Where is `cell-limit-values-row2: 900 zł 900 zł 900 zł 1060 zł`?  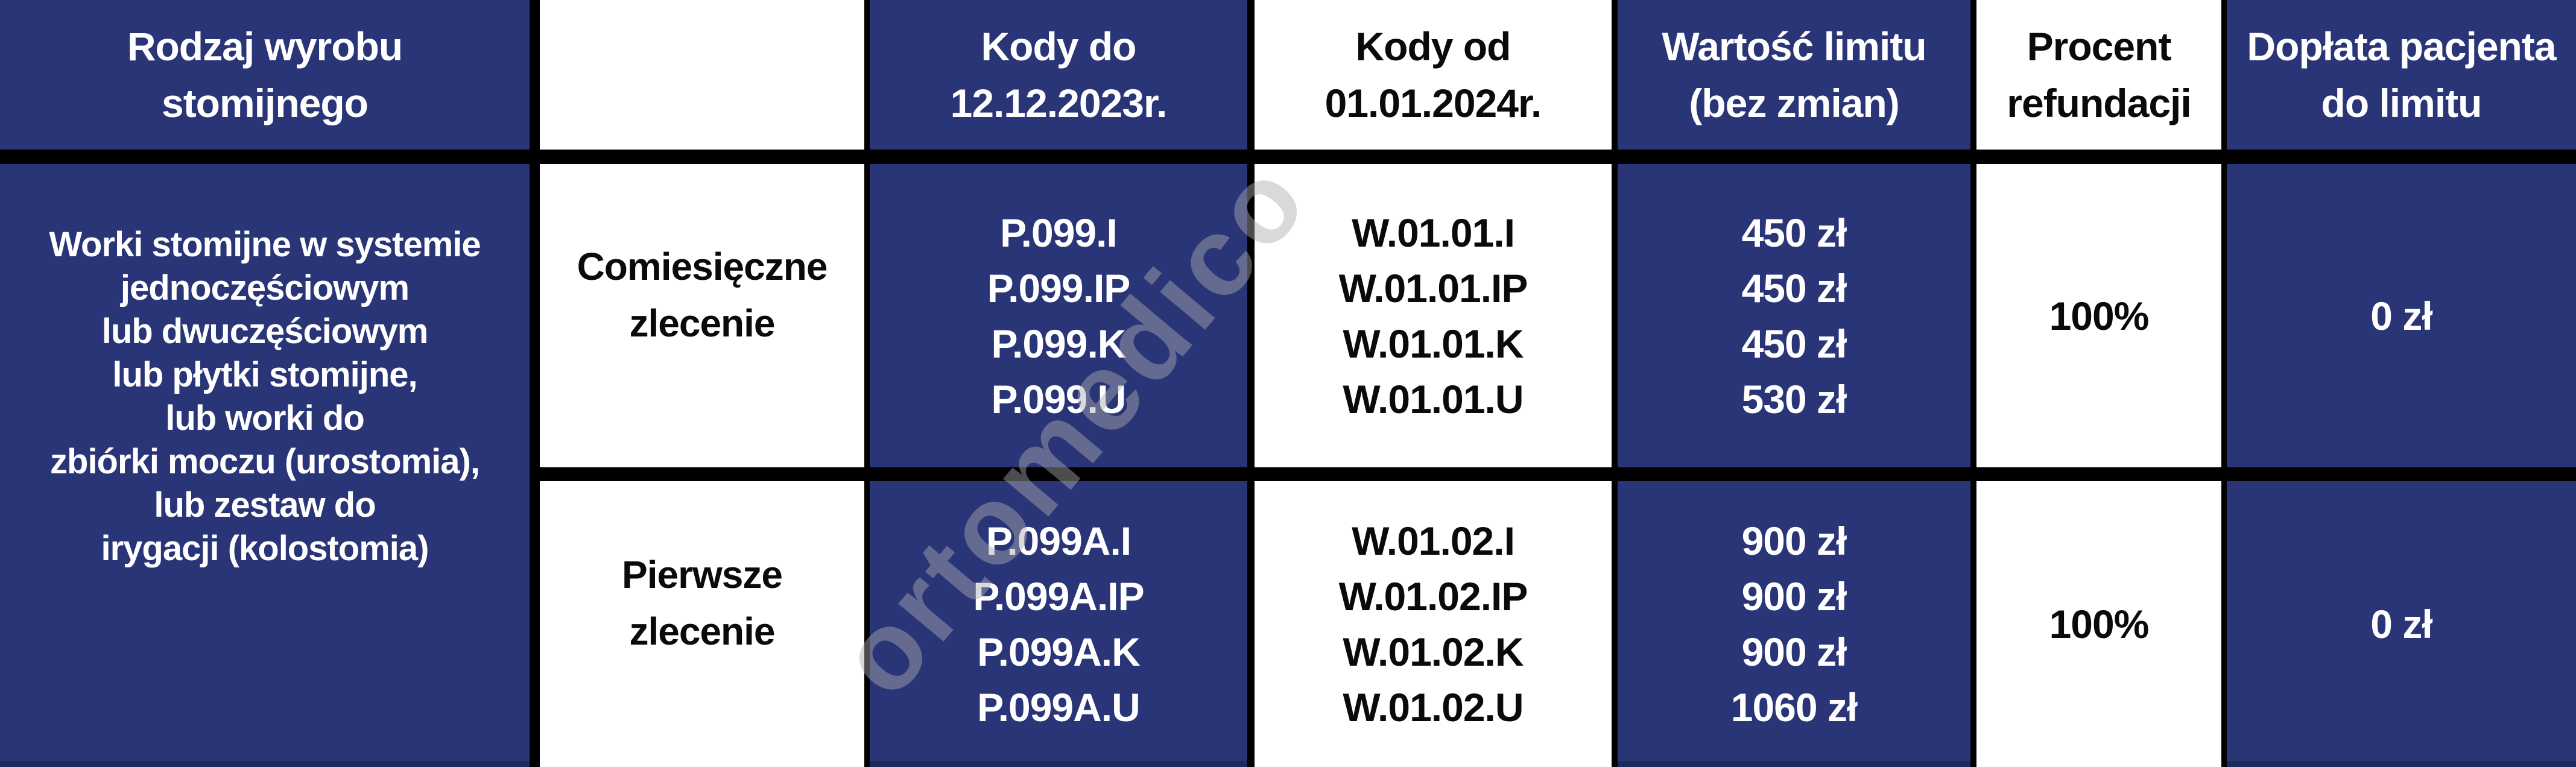 cell-limit-values-row2: 900 zł 900 zł 900 zł 1060 zł is located at coordinates (1794, 624).